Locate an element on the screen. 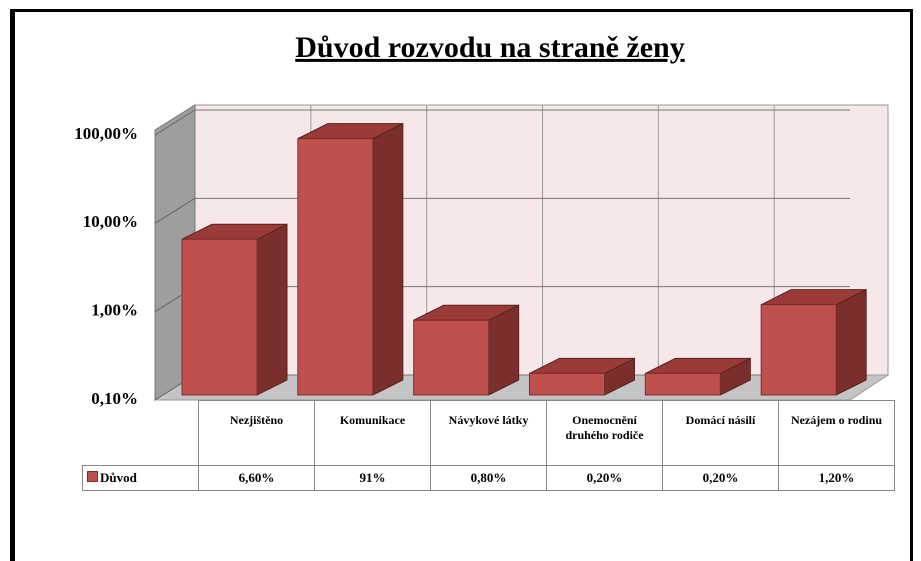 This screenshot has height=561, width=921. category-label: Nezájem o rodinu is located at coordinates (836, 433).